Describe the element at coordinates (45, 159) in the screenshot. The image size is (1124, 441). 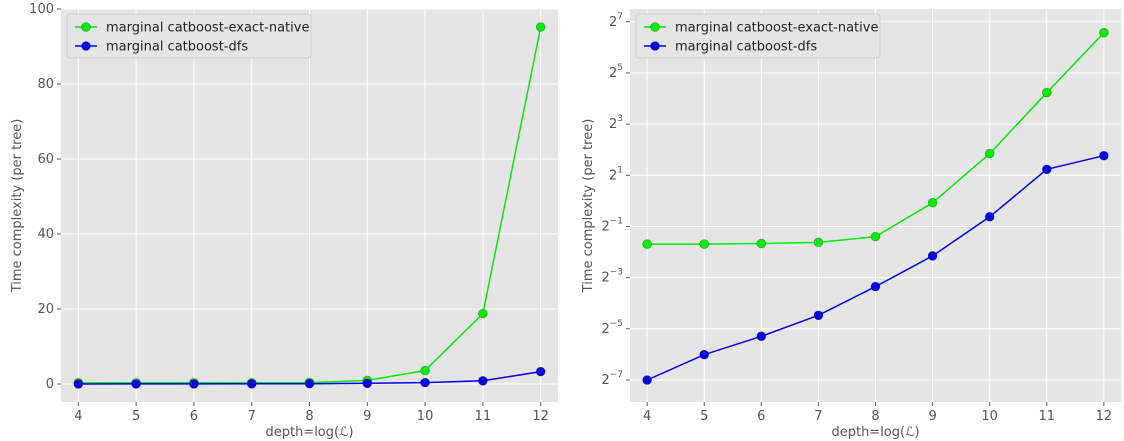
I see `y-tick-label: 60` at that location.